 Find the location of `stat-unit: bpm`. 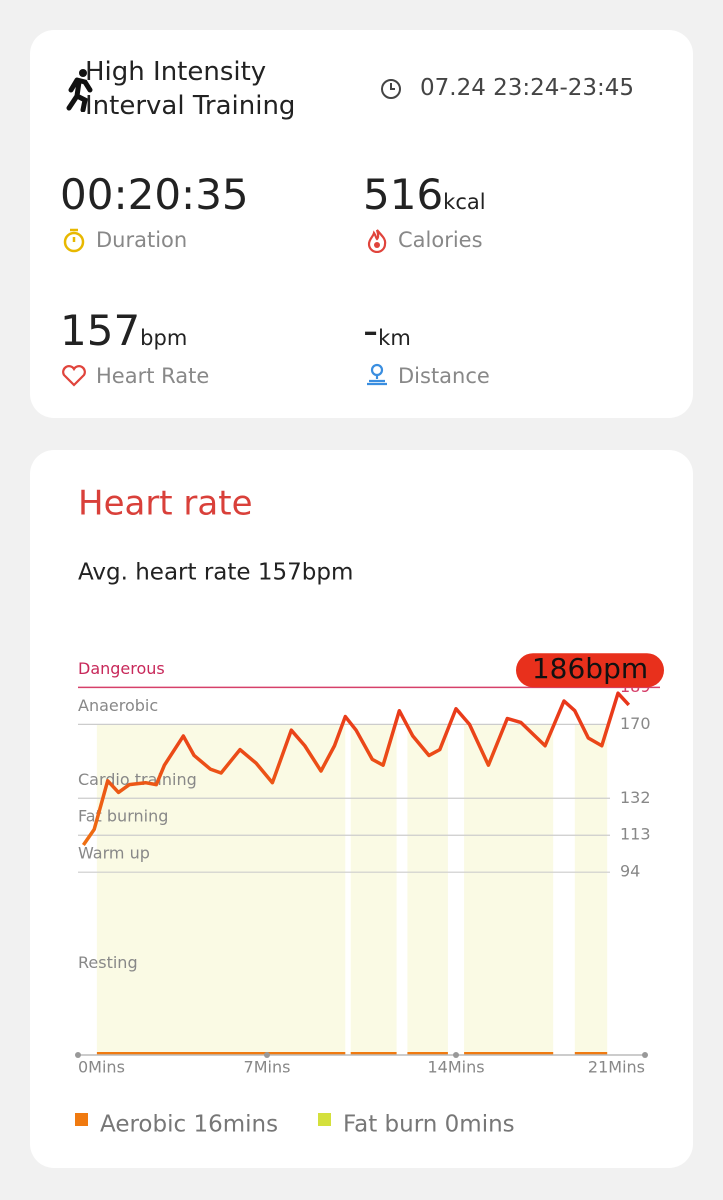

stat-unit: bpm is located at coordinates (164, 338).